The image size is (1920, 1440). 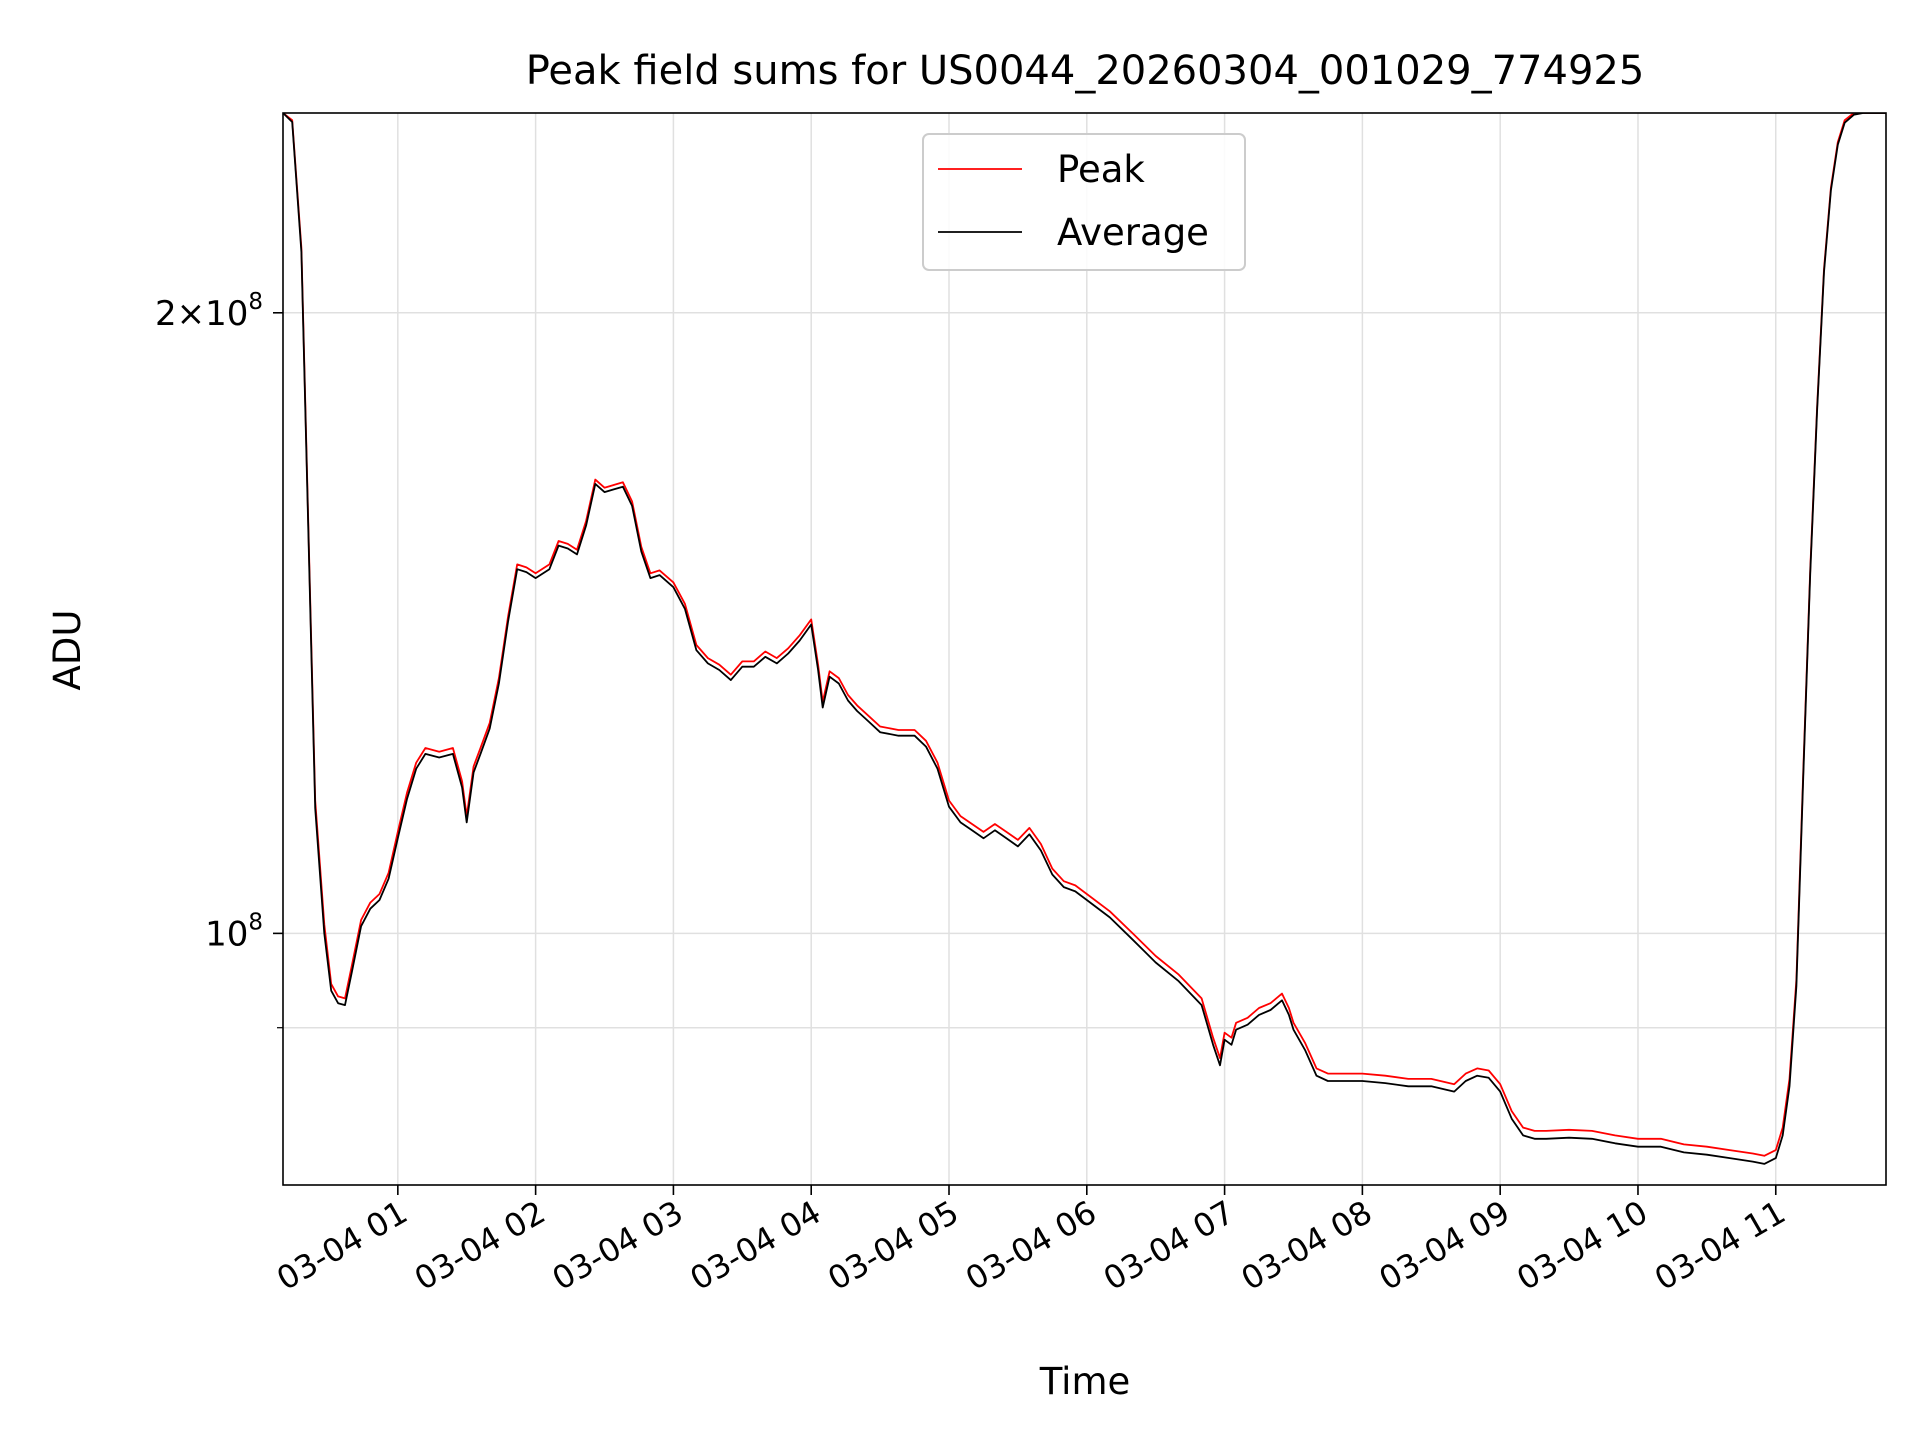 I want to click on legend: Peak Average, so click(x=1084, y=202).